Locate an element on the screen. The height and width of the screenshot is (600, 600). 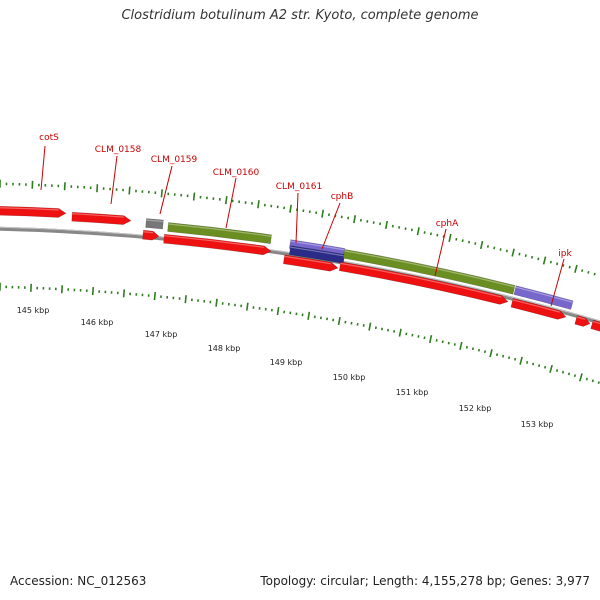
gene-red-b-highlight is located at coordinates (214, 242).